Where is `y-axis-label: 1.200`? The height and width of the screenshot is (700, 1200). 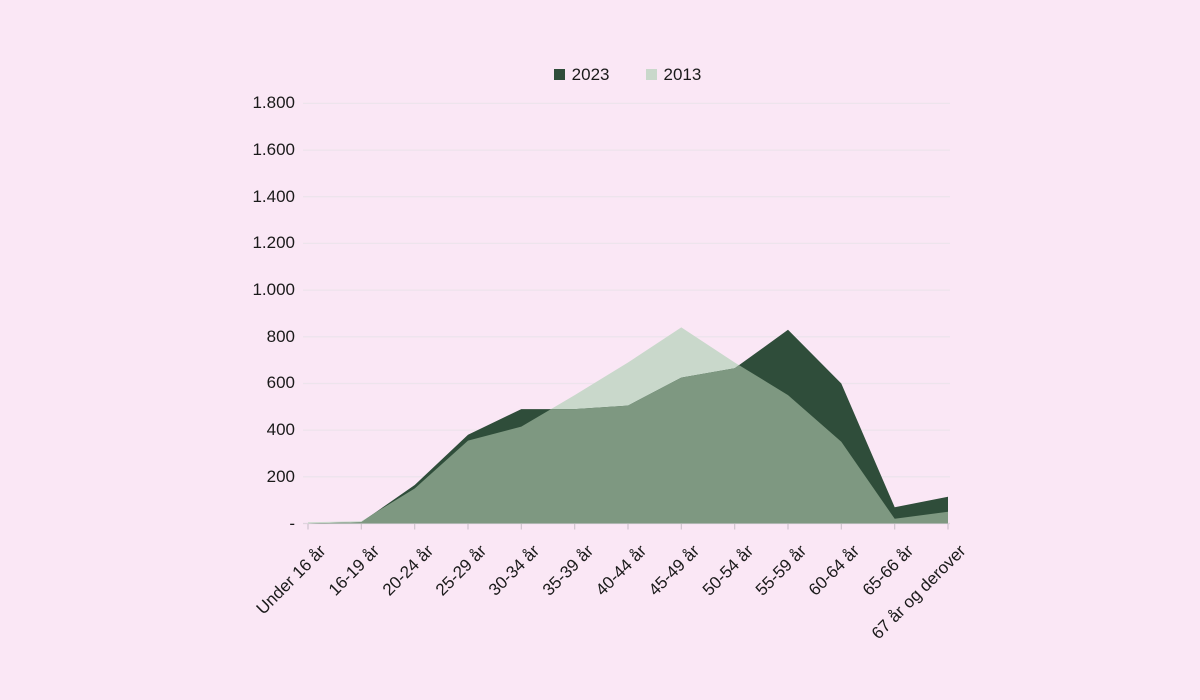 y-axis-label: 1.200 is located at coordinates (273, 242).